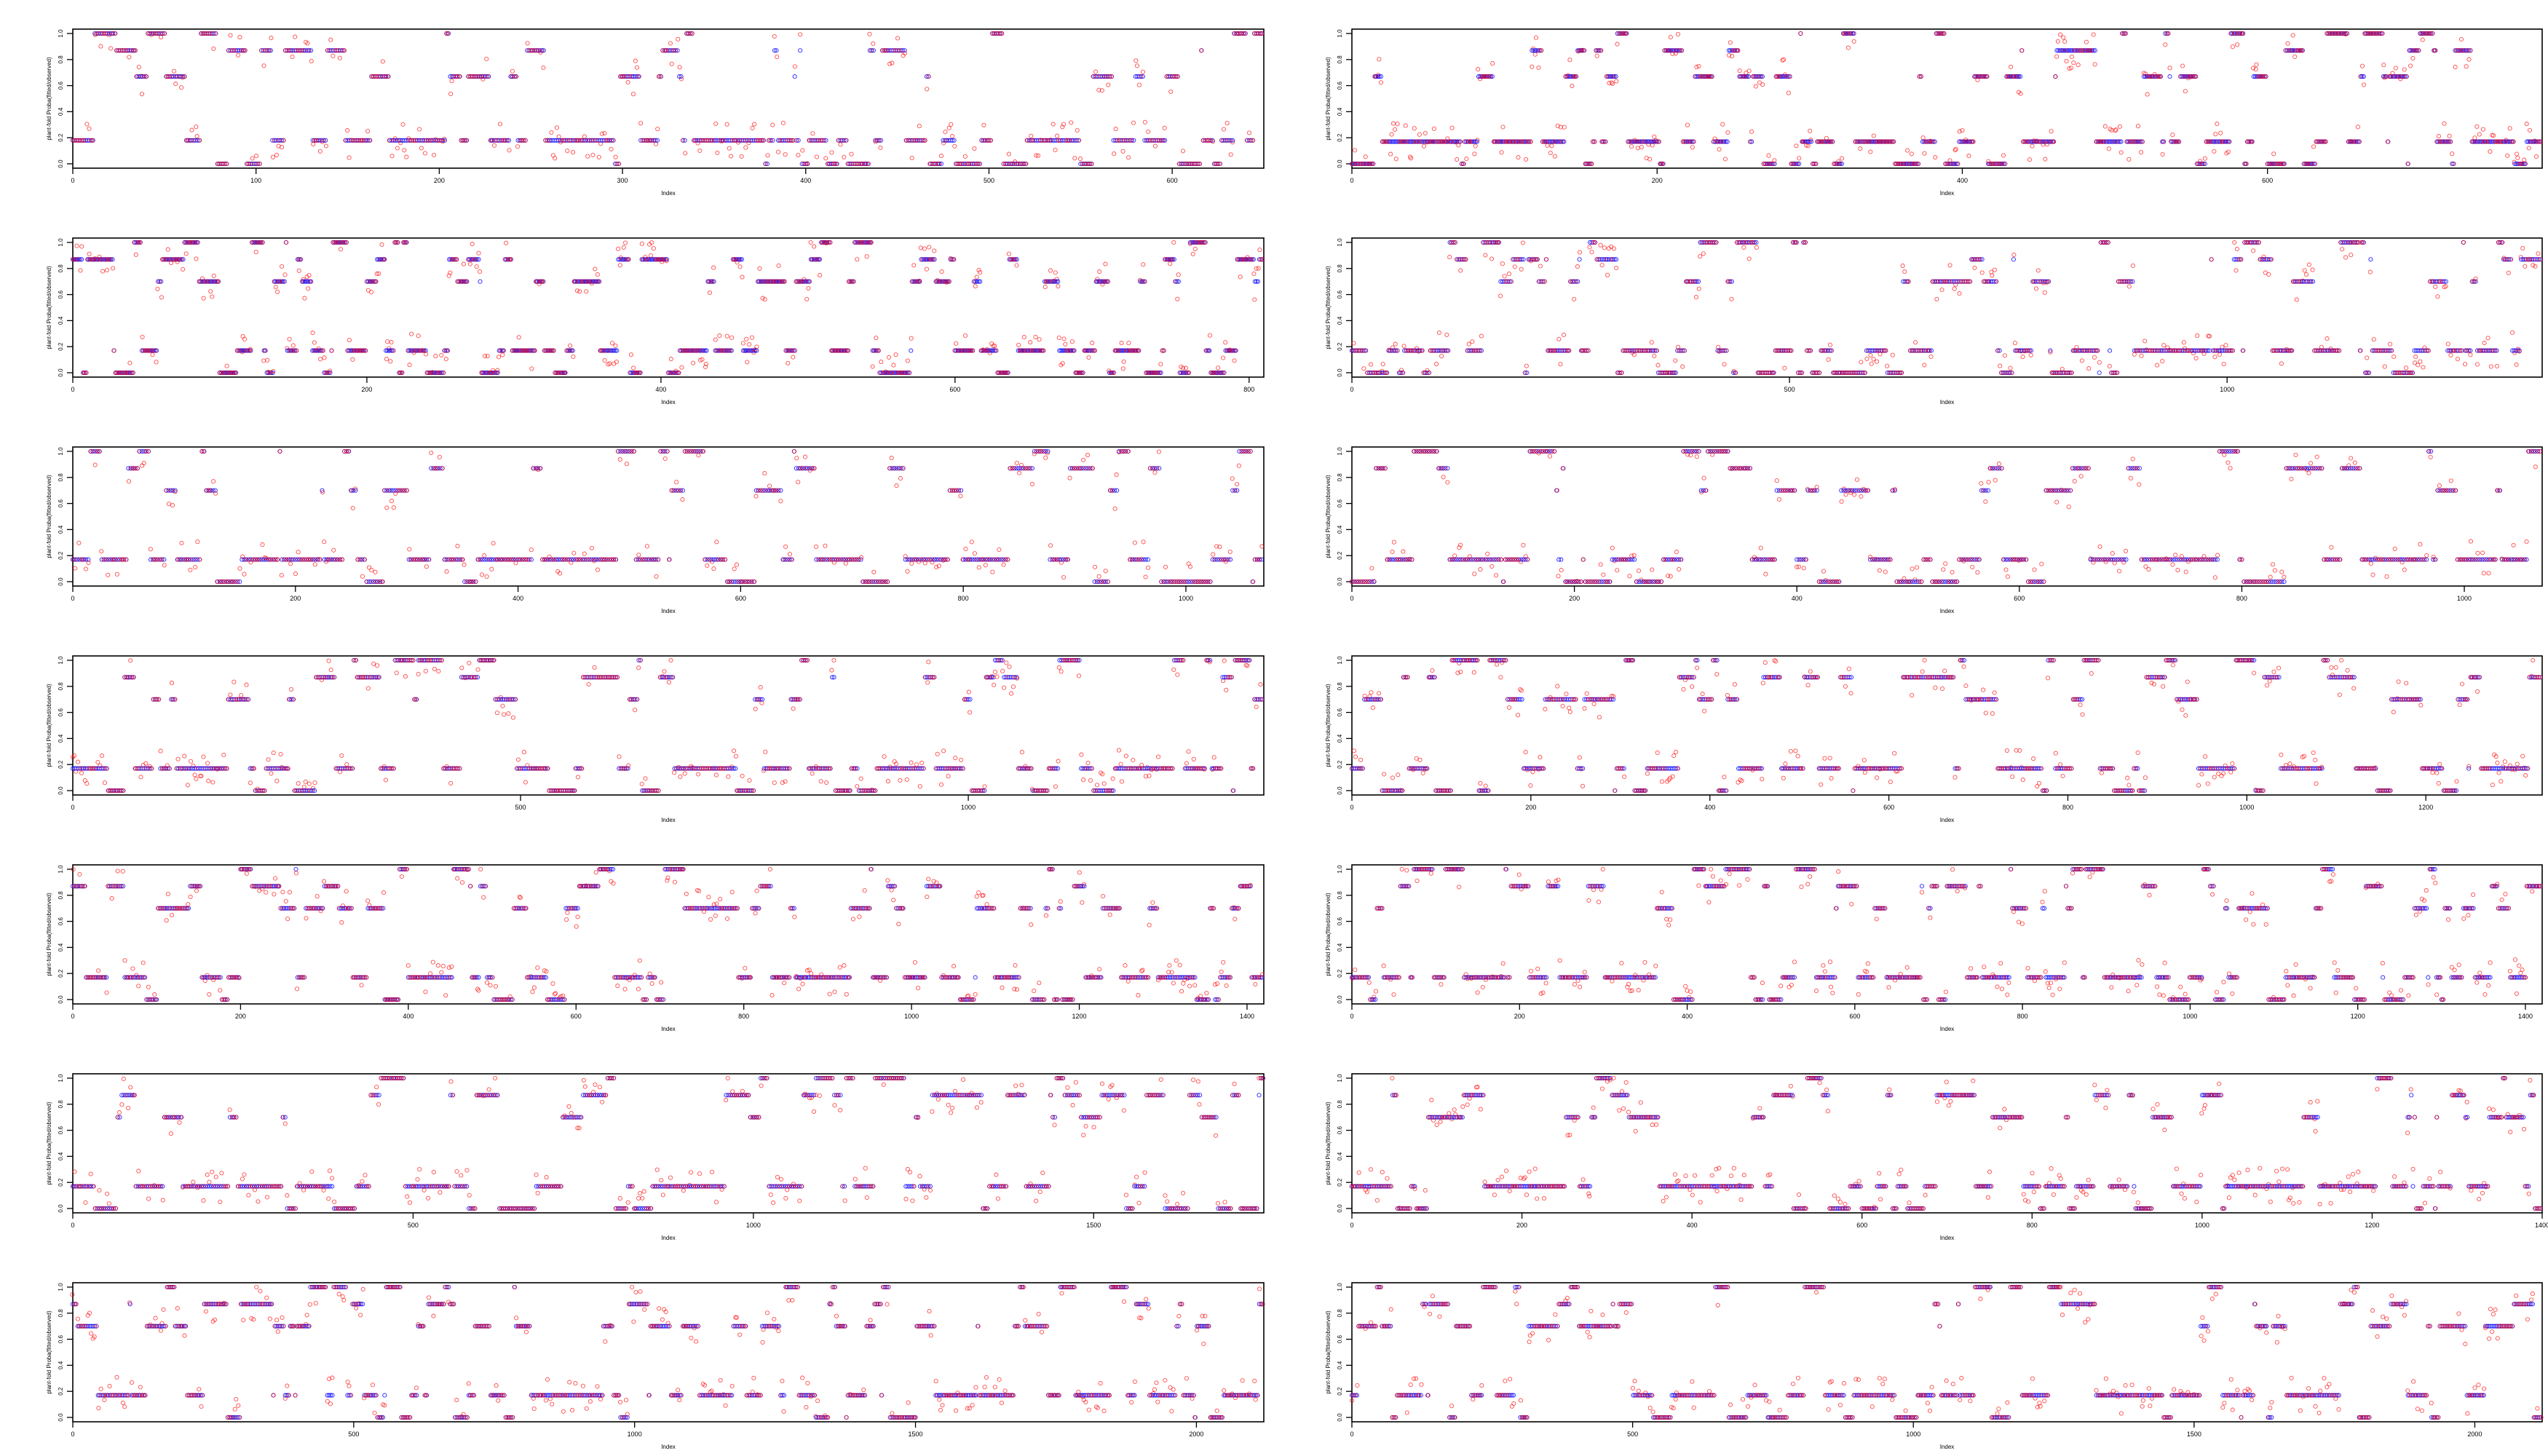 Image resolution: width=2548 pixels, height=1456 pixels. I want to click on x-tick-label: 600, so click(2267, 180).